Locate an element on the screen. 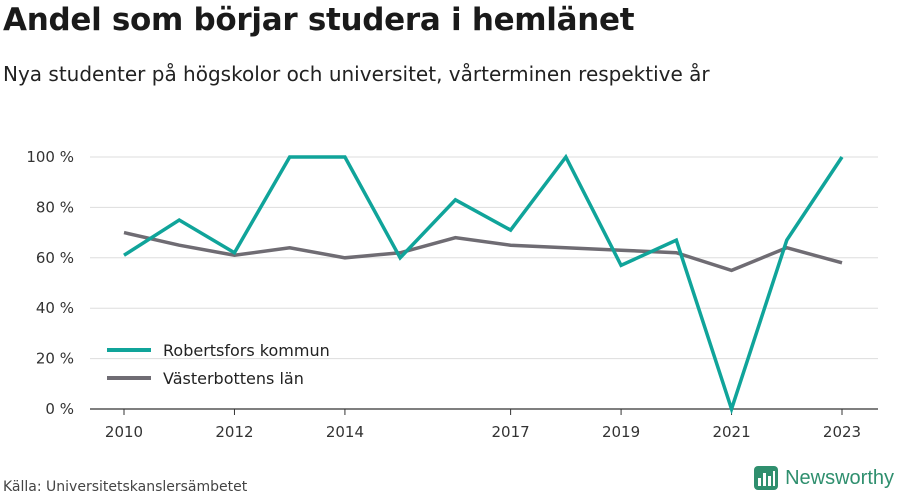  legend-label: Robertsfors kommun is located at coordinates (246, 350).